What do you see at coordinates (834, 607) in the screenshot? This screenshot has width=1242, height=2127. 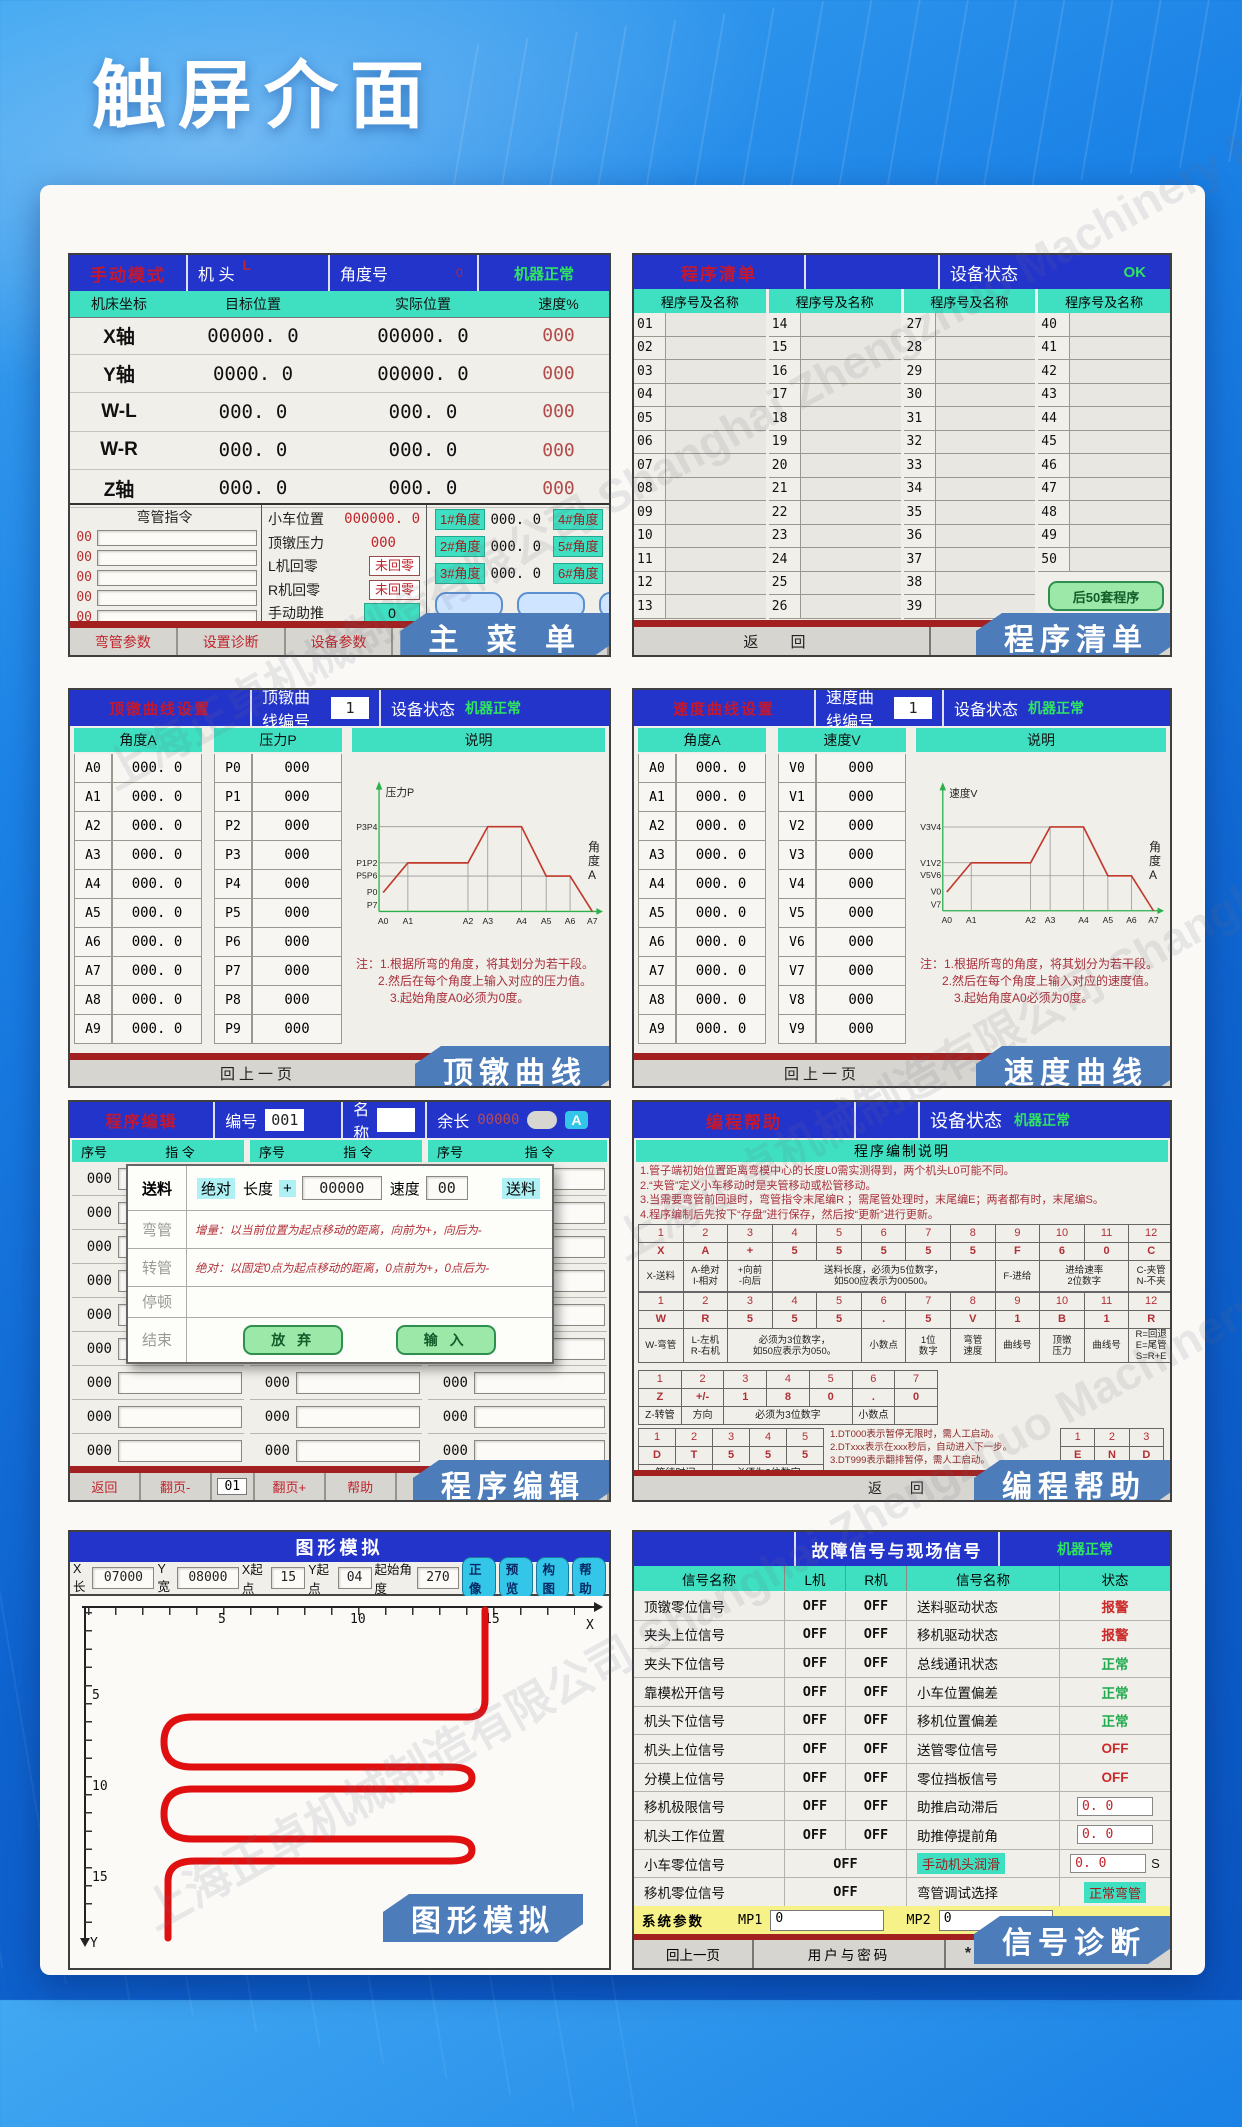 I see `program-row: 26` at bounding box center [834, 607].